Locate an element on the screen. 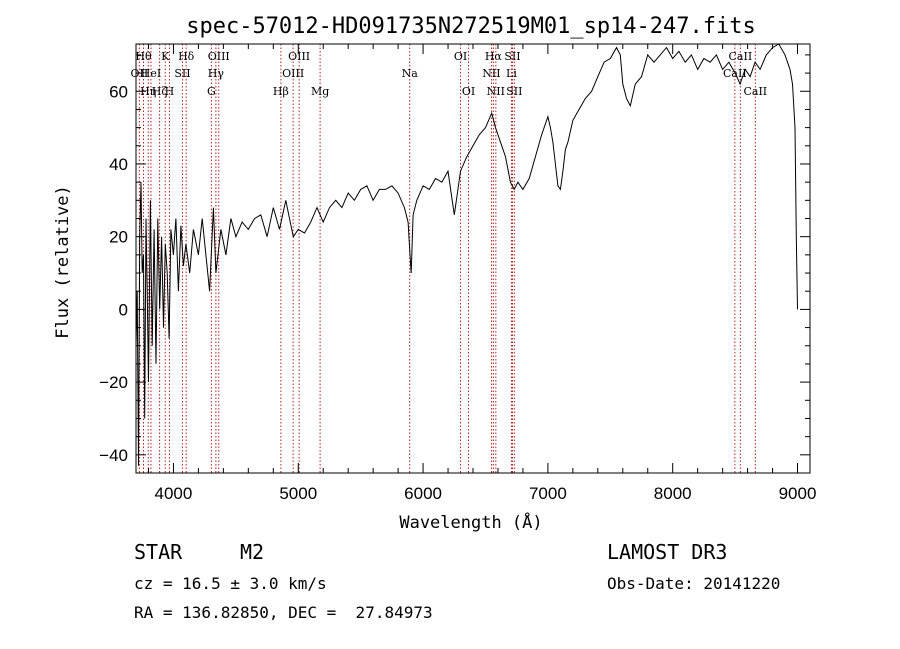 Image resolution: width=900 pixels, height=649 pixels. x-axis-label: Wavelength (Å) is located at coordinates (470, 522).